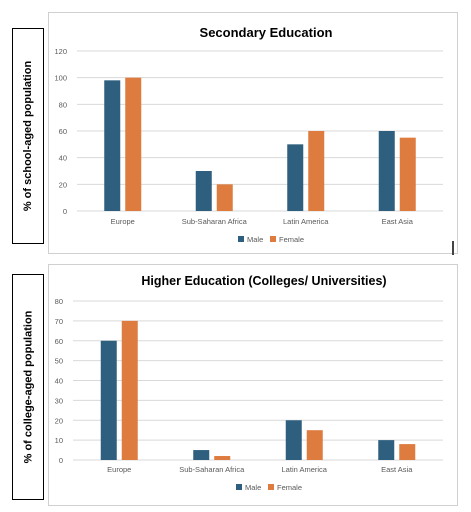  What do you see at coordinates (59, 440) in the screenshot?
I see `y-tick-label: 10` at bounding box center [59, 440].